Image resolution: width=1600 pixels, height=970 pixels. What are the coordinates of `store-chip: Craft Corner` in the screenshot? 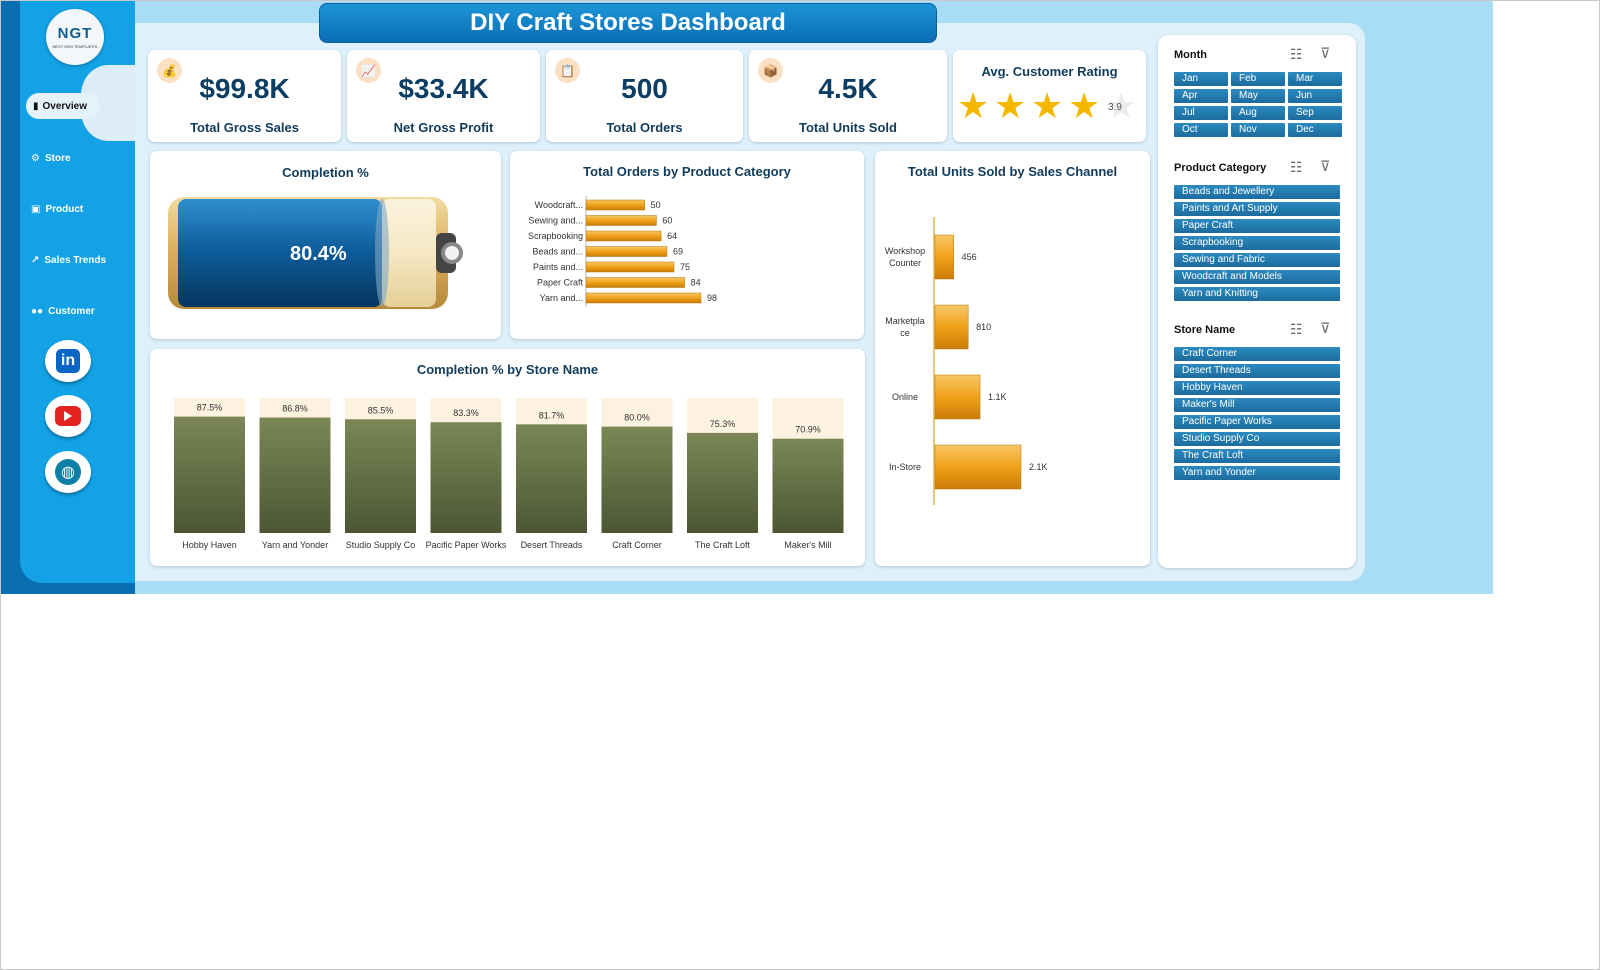 It's located at (1257, 354).